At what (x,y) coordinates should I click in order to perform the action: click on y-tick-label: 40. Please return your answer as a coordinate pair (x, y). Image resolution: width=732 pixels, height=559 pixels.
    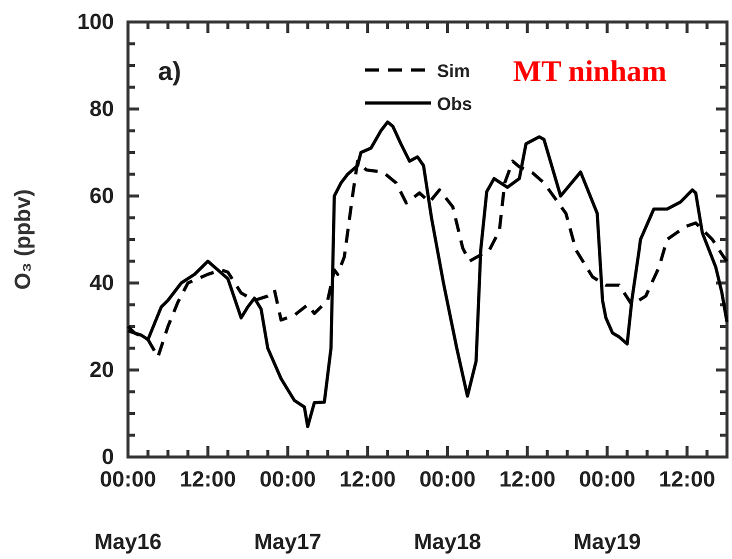
    Looking at the image, I should click on (102, 283).